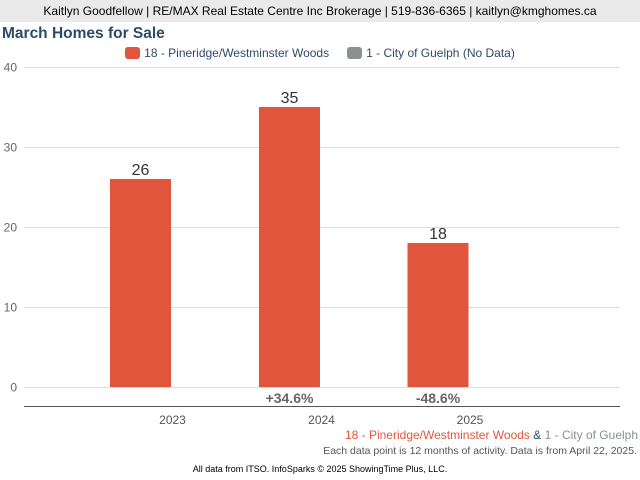 The image size is (640, 480). I want to click on x-tick-label: 2023, so click(172, 419).